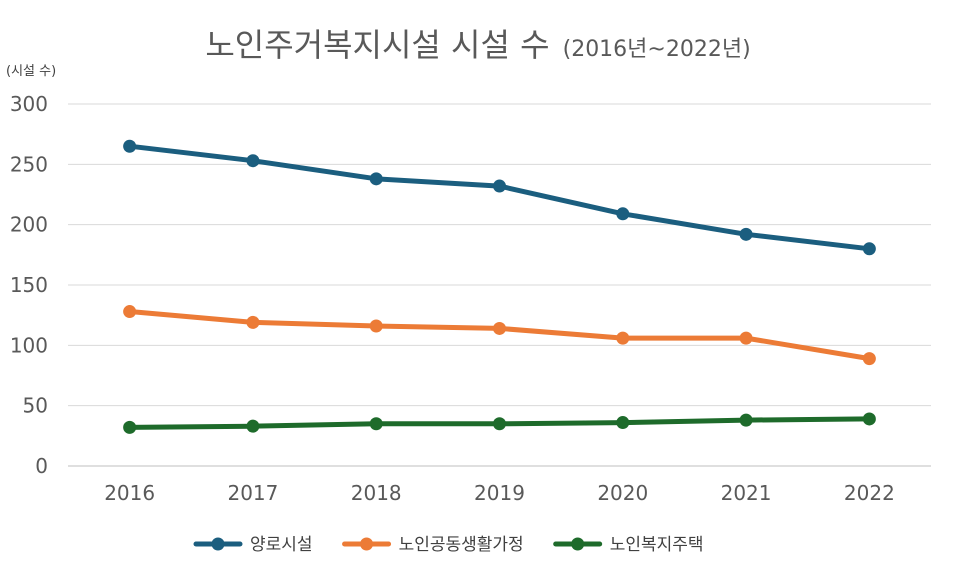  What do you see at coordinates (29, 345) in the screenshot?
I see `y-tick-label: 100` at bounding box center [29, 345].